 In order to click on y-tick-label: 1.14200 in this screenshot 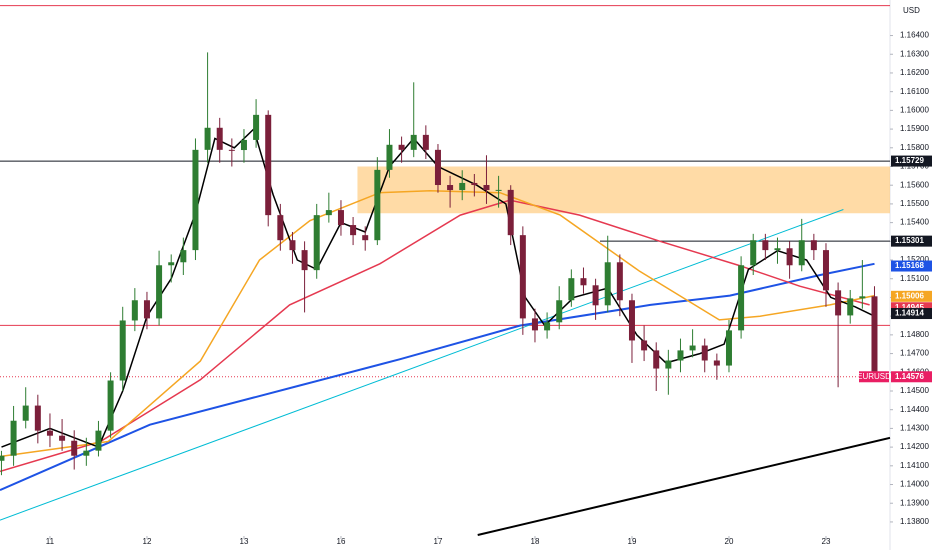, I will do `click(914, 446)`.